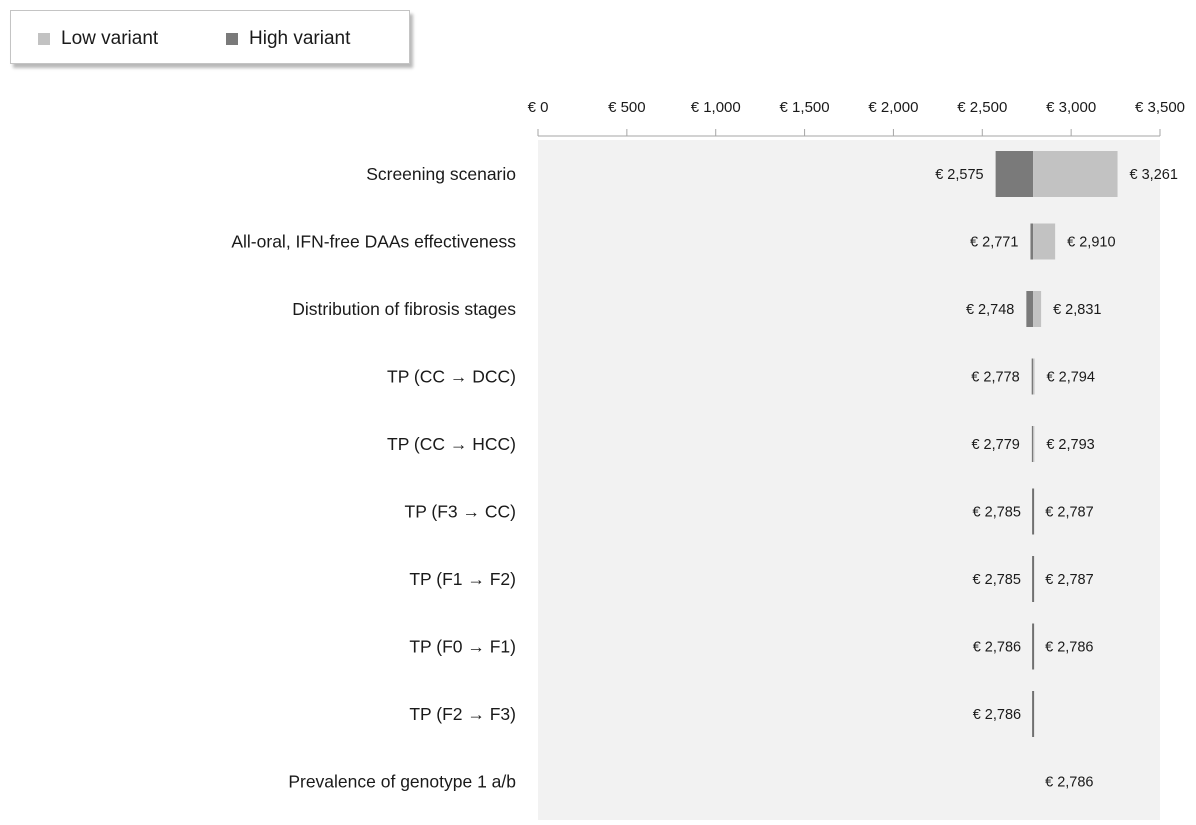 The width and height of the screenshot is (1196, 825). I want to click on x-axis-tick-label: € 1,000, so click(716, 107).